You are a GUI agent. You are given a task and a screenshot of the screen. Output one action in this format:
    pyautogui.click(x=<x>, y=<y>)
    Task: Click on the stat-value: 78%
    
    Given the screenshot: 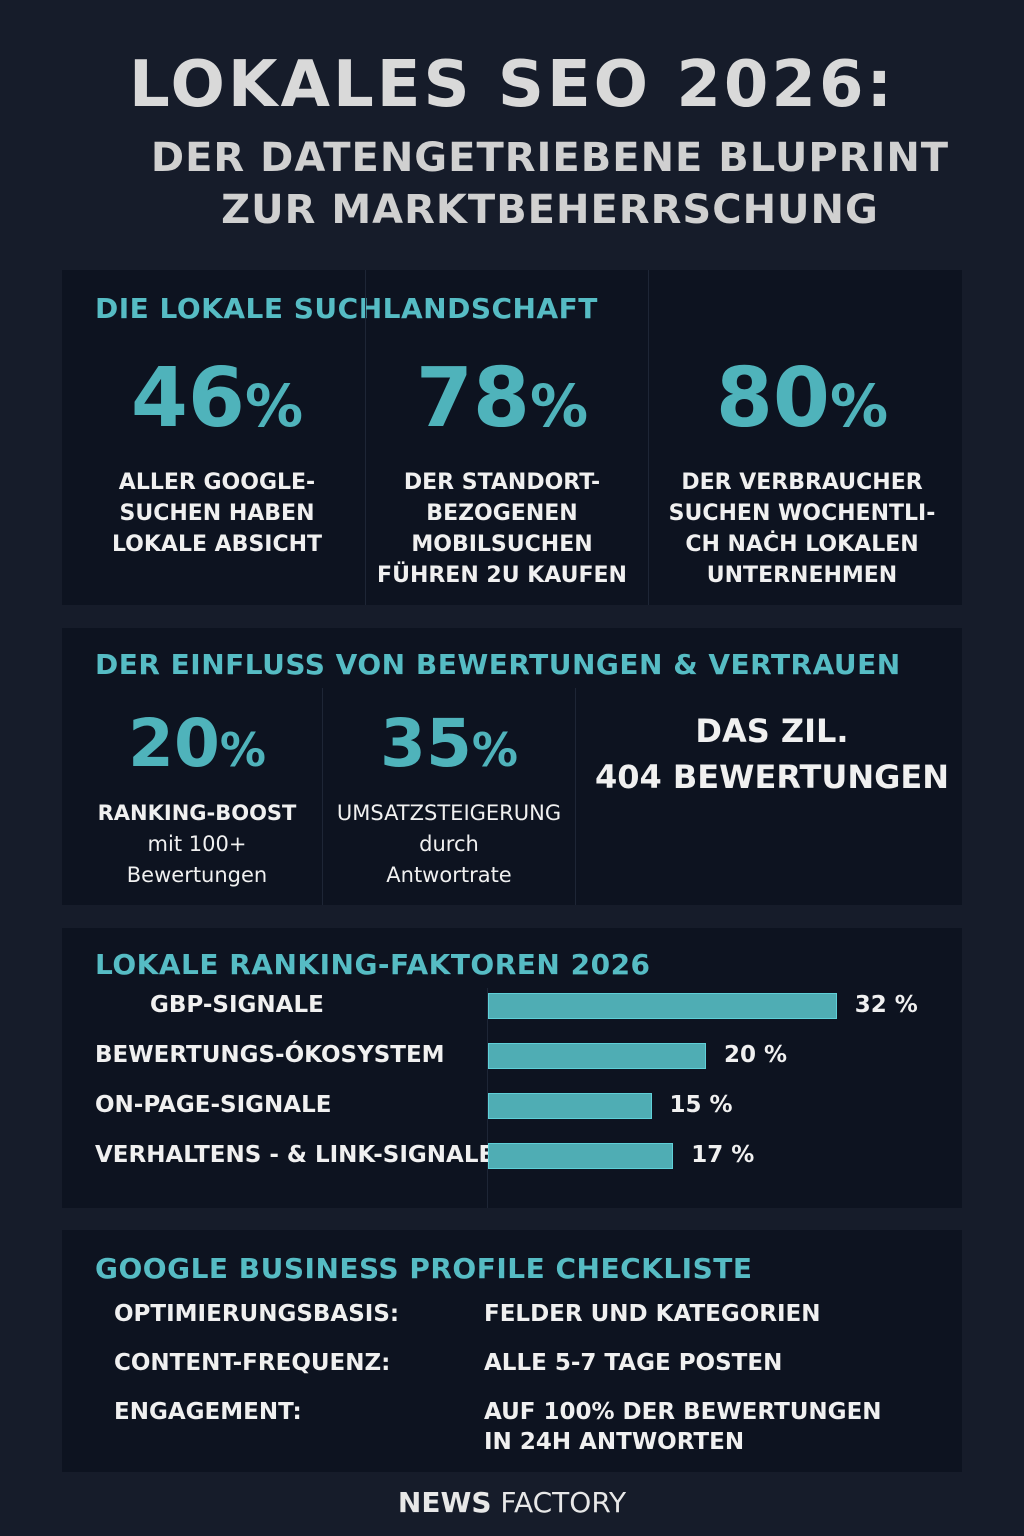 What is the action you would take?
    pyautogui.click(x=502, y=398)
    